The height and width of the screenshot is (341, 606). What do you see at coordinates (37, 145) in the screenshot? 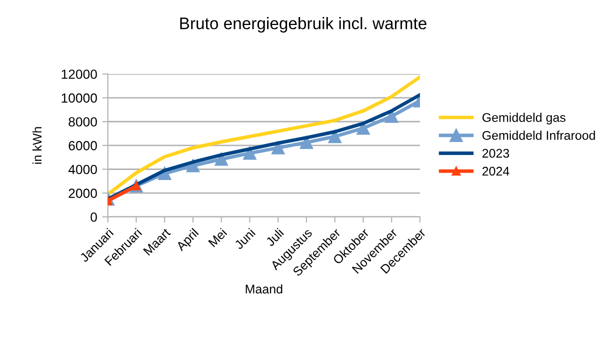
I see `y-axis-title: in kWh` at bounding box center [37, 145].